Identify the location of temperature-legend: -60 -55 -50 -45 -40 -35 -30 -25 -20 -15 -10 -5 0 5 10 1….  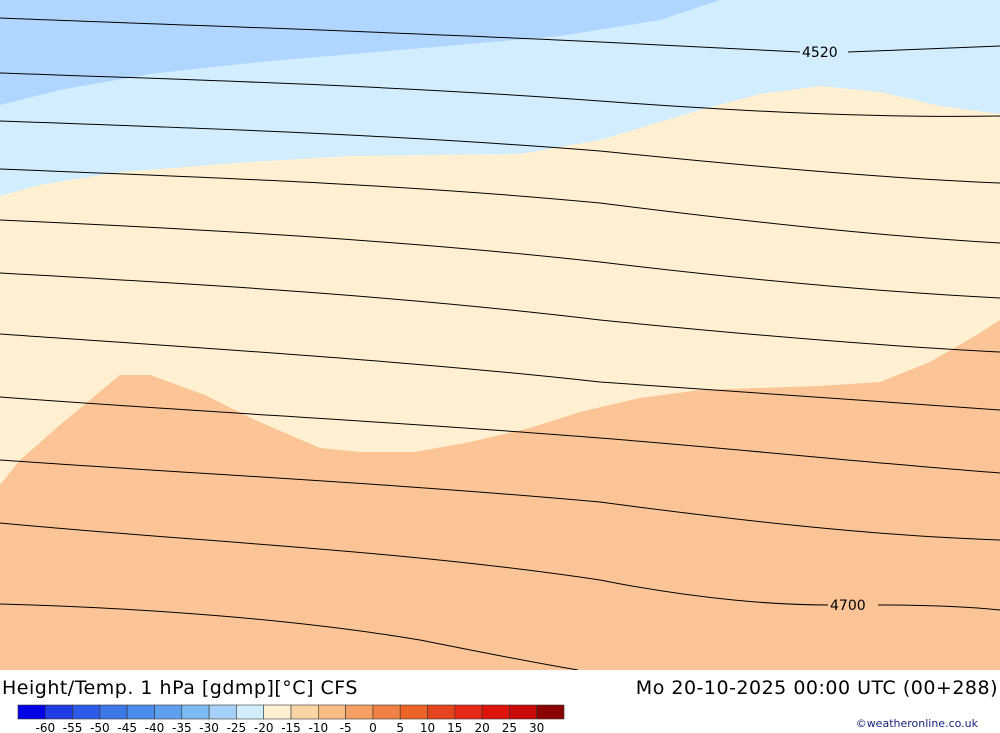
(291, 718).